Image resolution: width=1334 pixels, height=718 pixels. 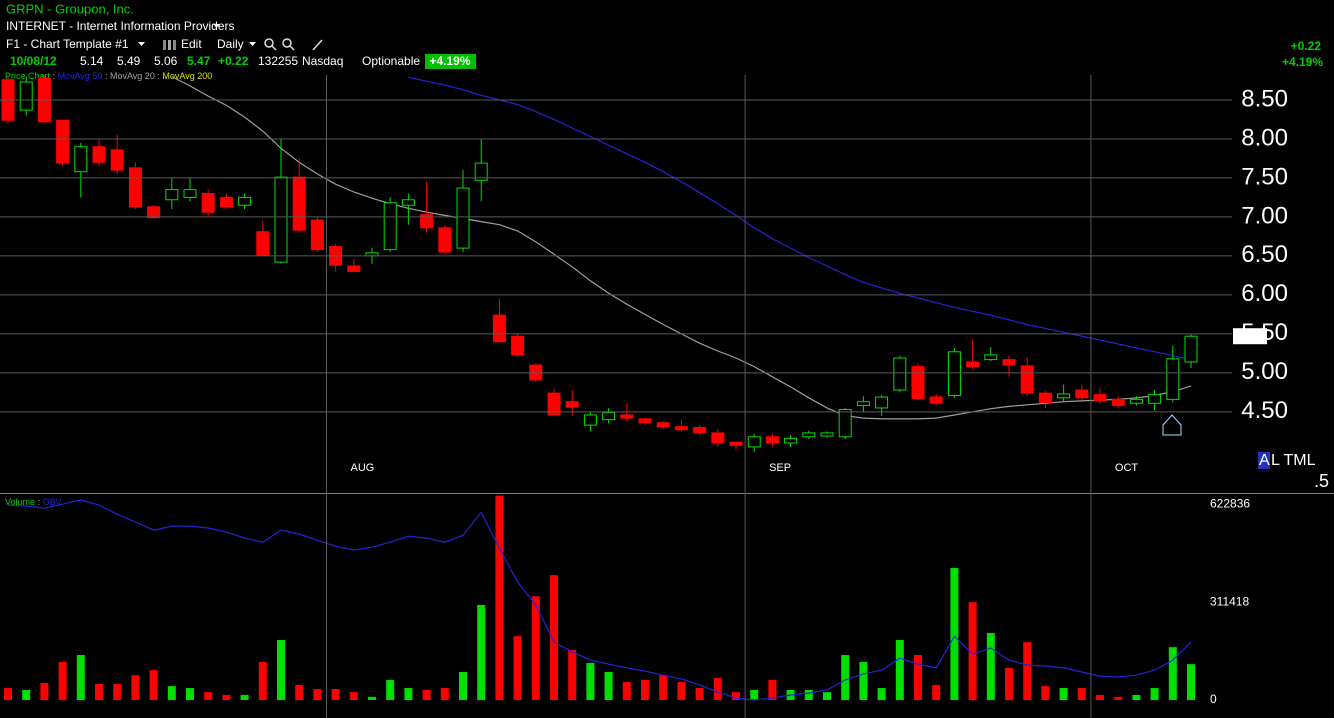 I want to click on highlight-box, so click(x=1264, y=460).